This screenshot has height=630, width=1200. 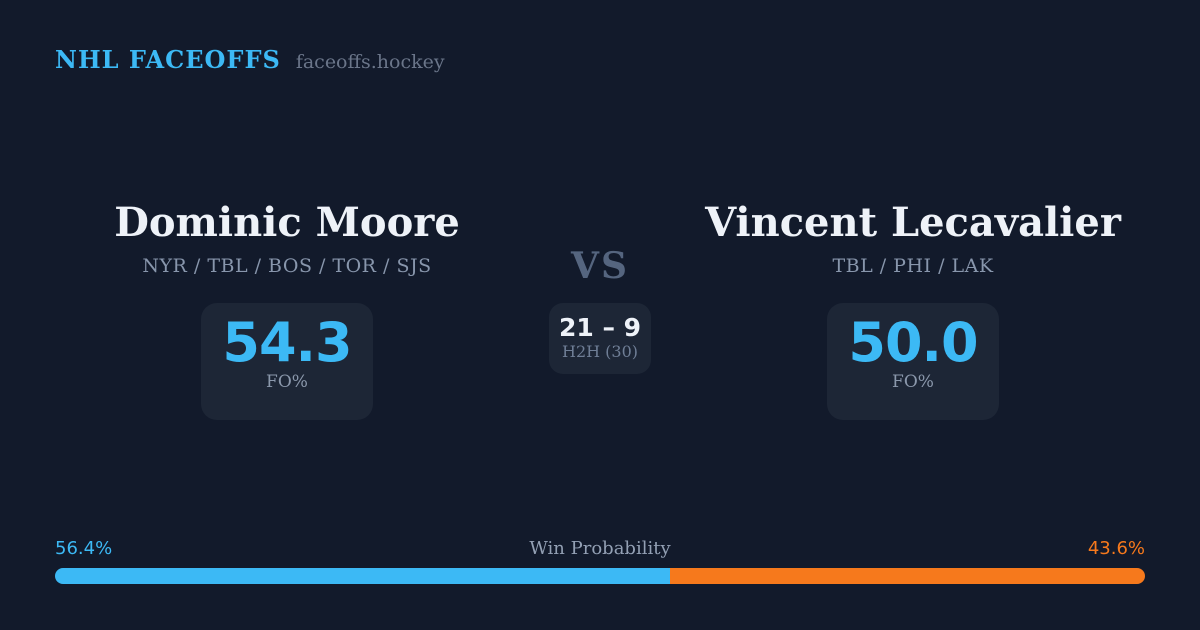 I want to click on head-to-head-box: 21 – 9 H2H (30), so click(x=600, y=338).